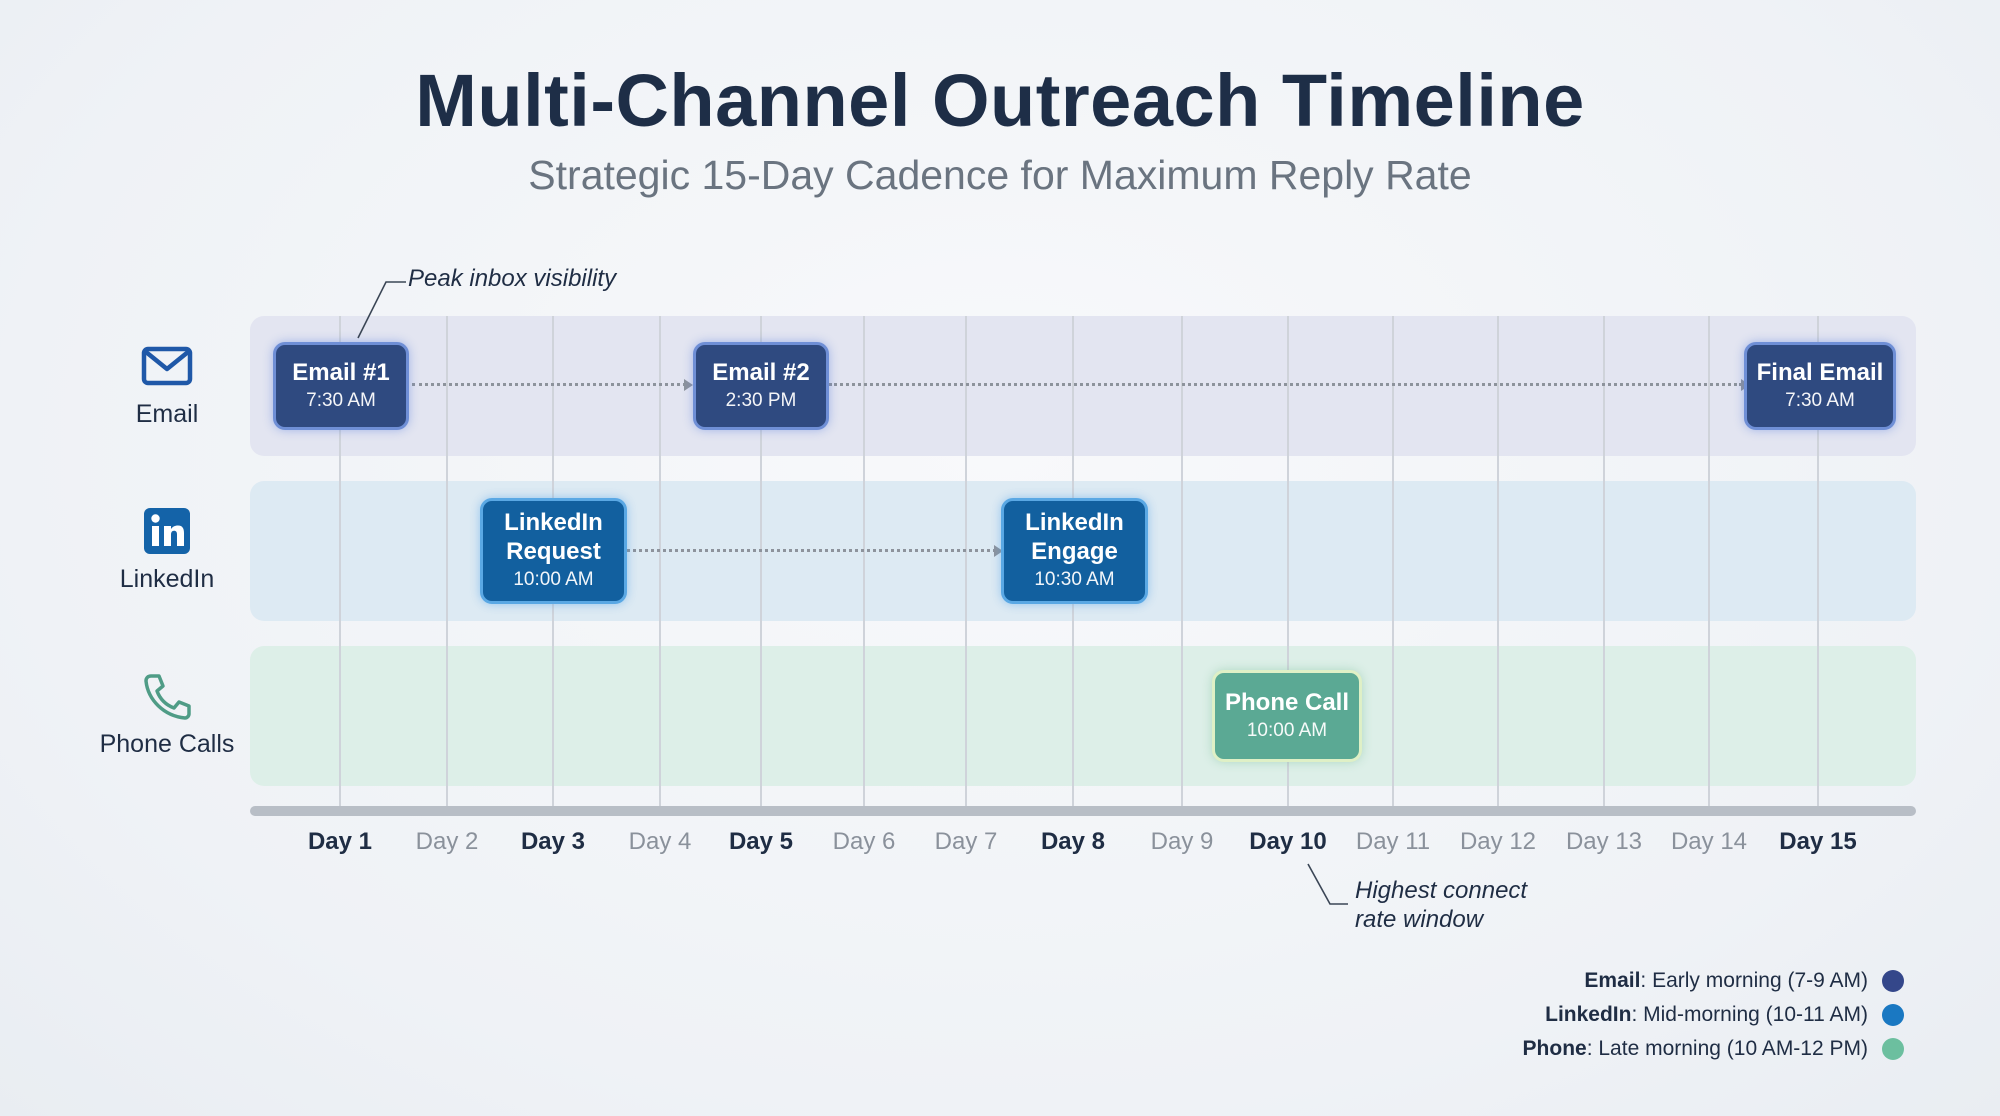 This screenshot has width=2000, height=1116. Describe the element at coordinates (1074, 537) in the screenshot. I see `event-title: LinkedIn Engage` at that location.